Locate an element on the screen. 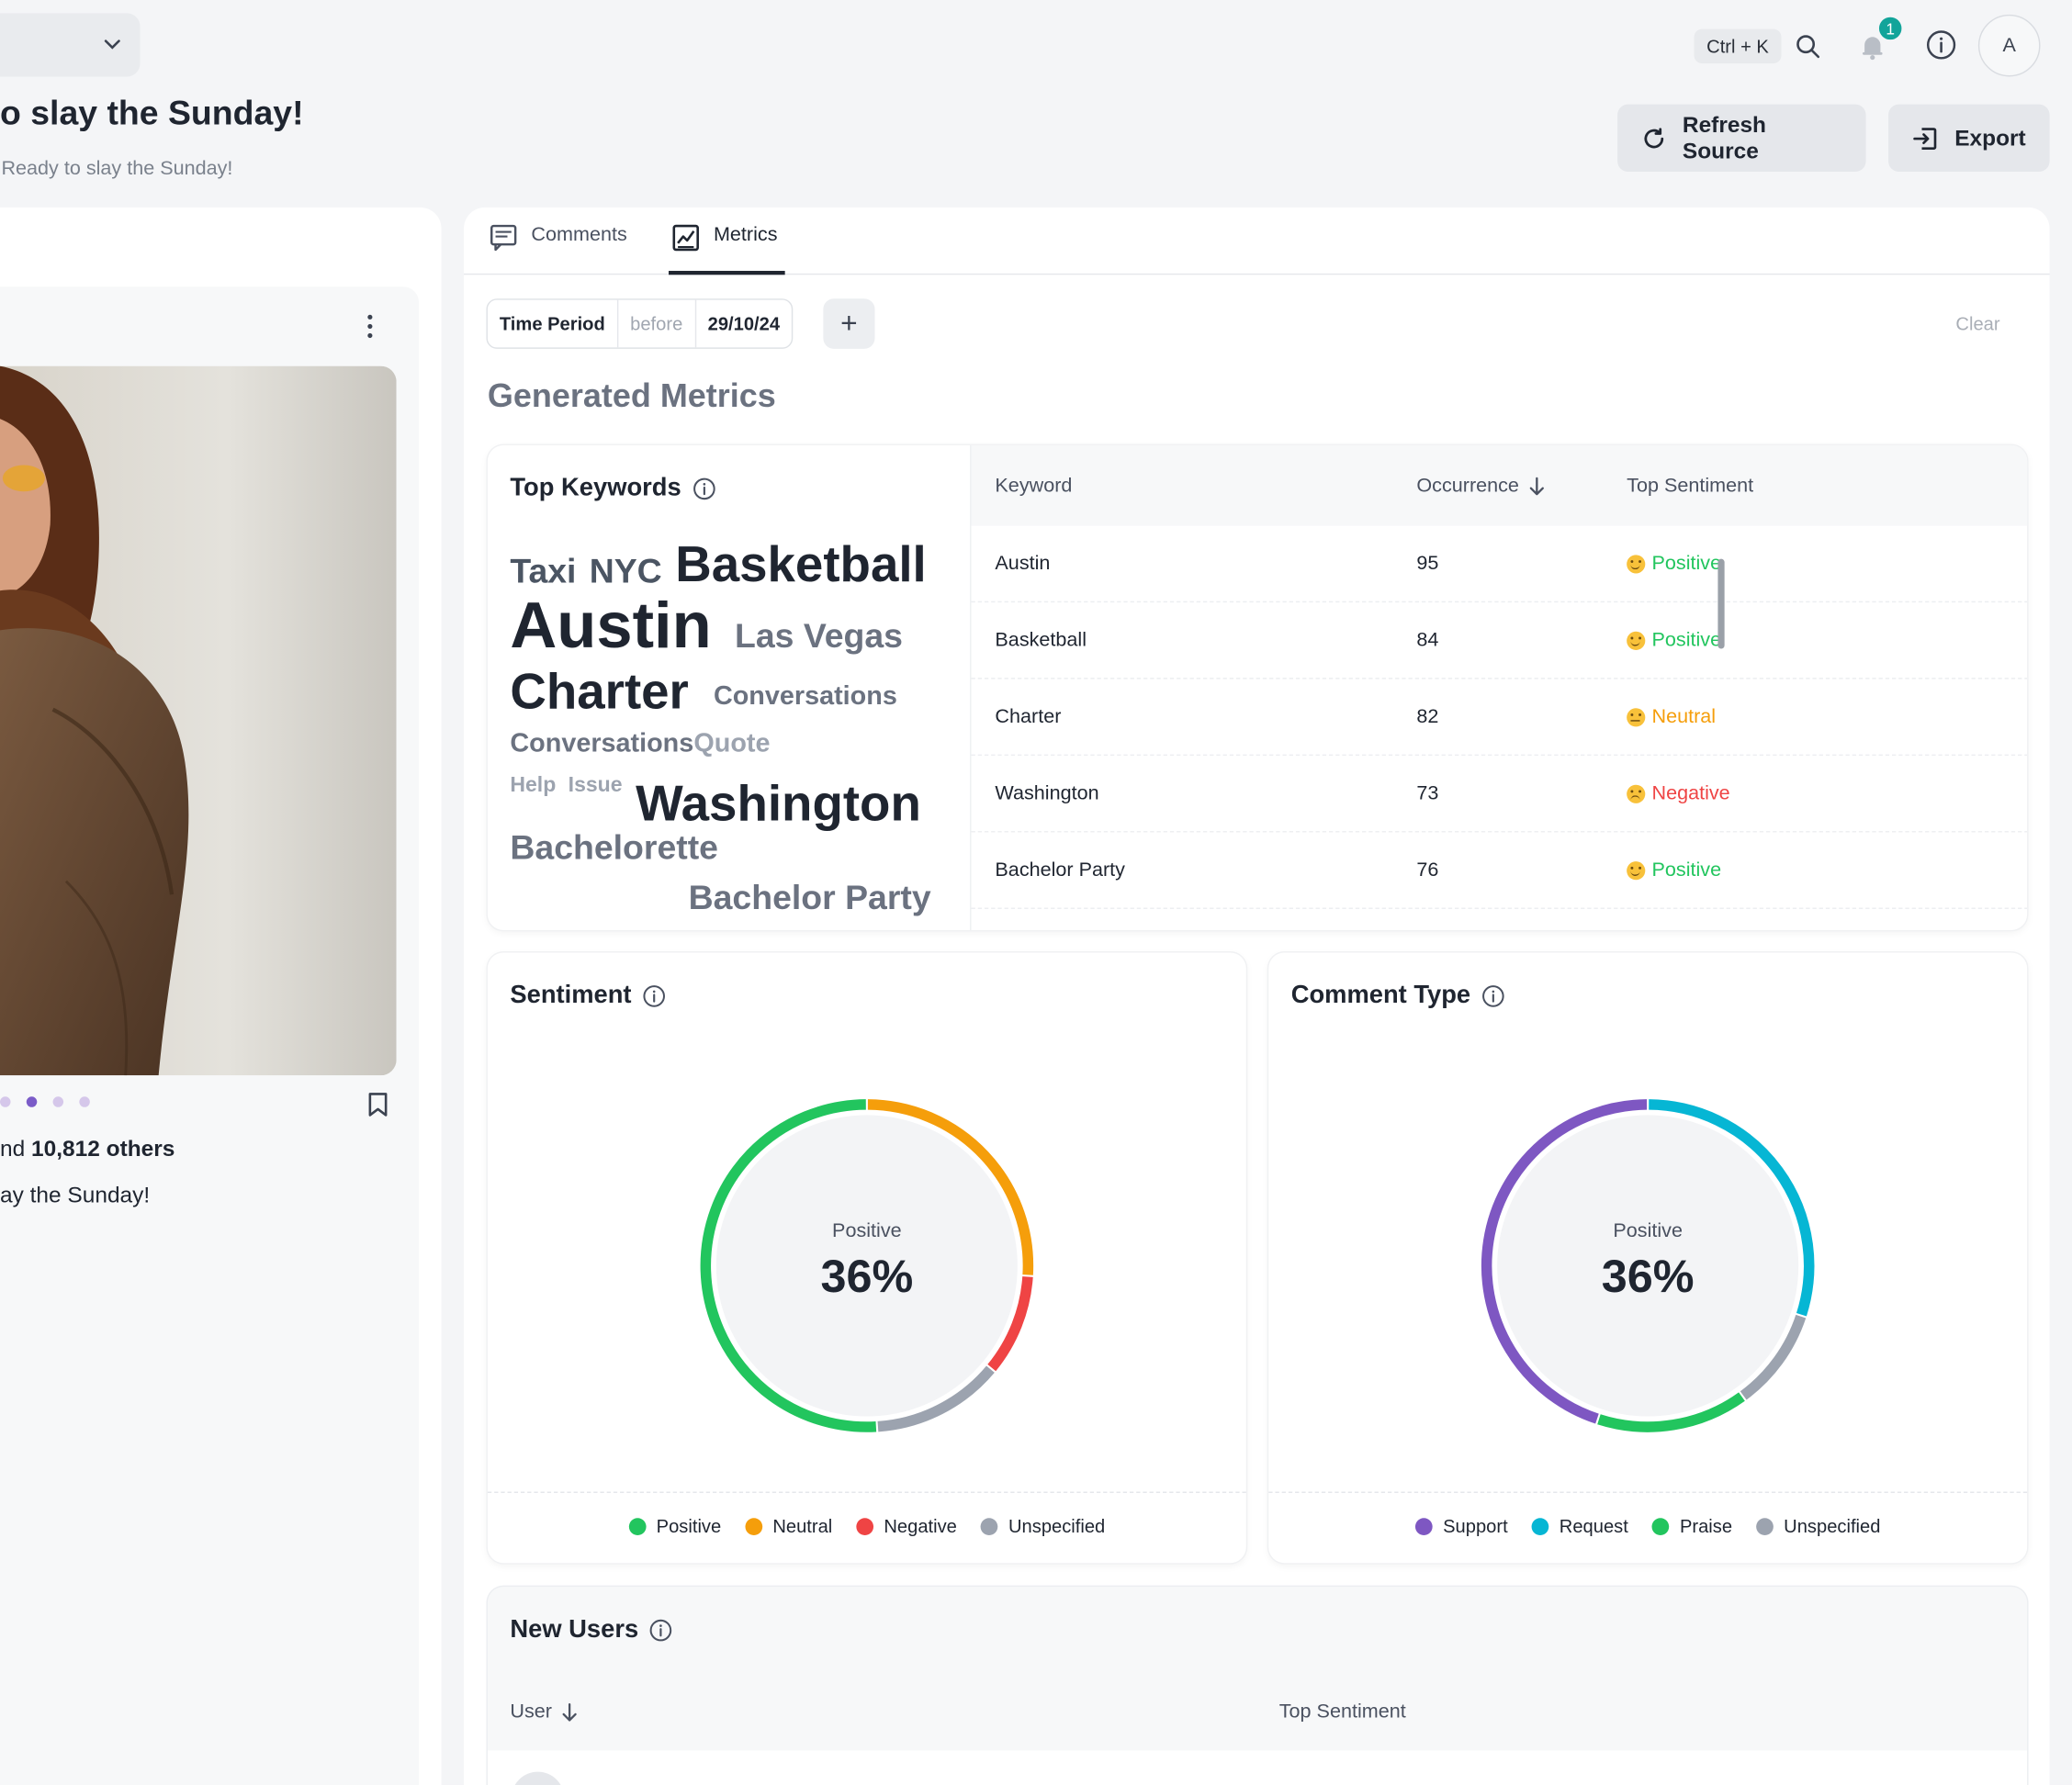 The width and height of the screenshot is (2072, 1785). legend-item-request: Request is located at coordinates (1579, 1525).